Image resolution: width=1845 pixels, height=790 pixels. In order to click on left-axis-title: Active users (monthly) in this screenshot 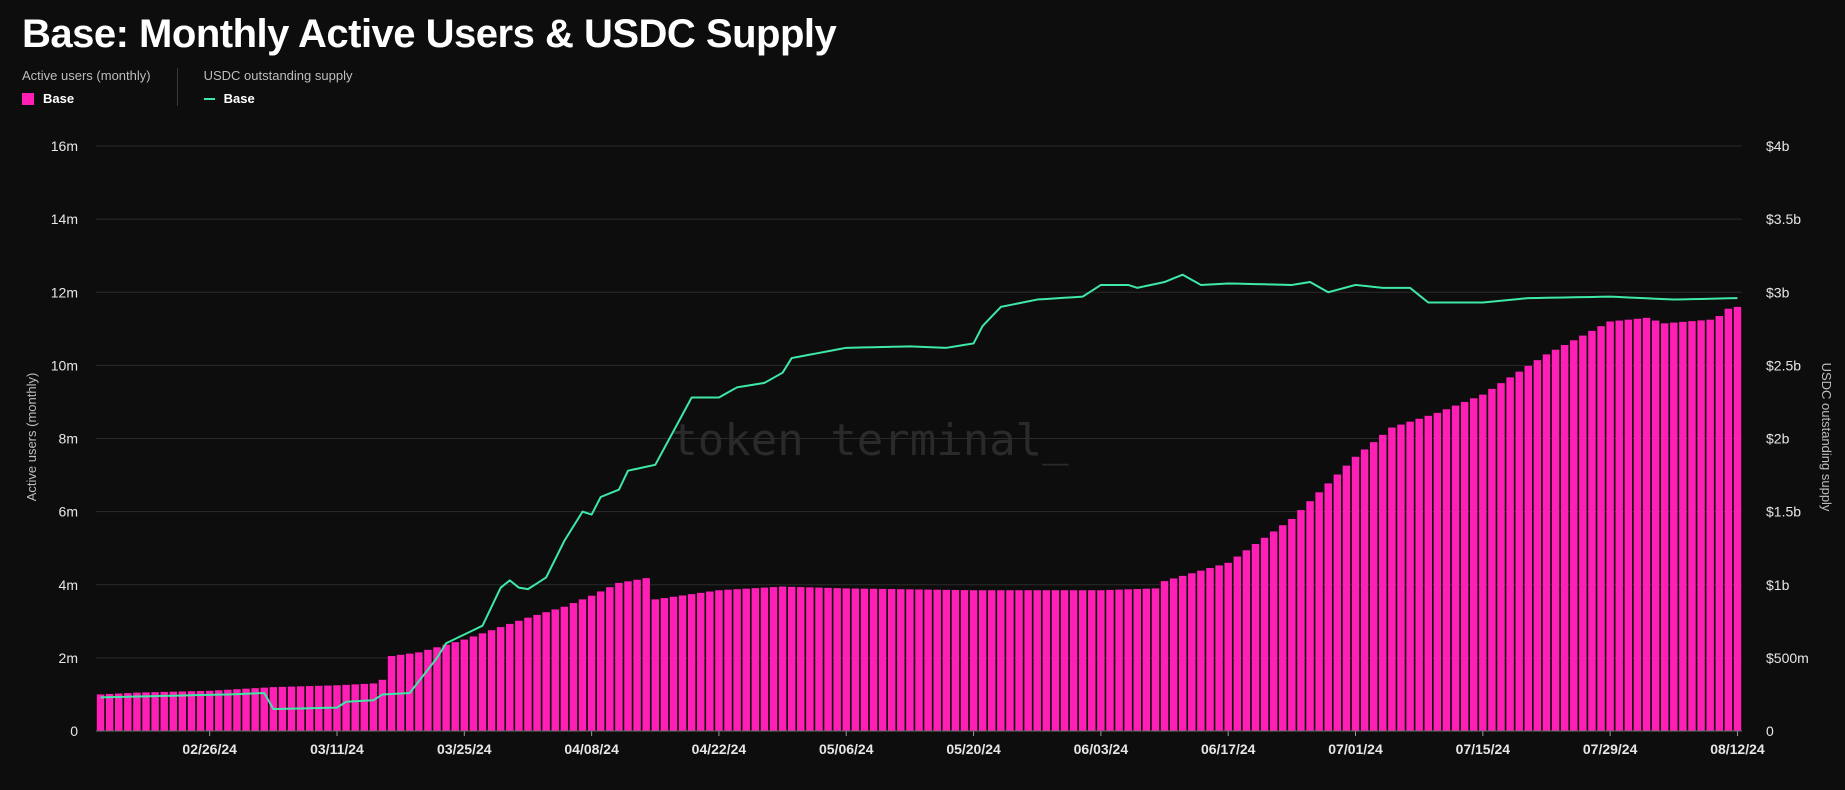, I will do `click(31, 437)`.